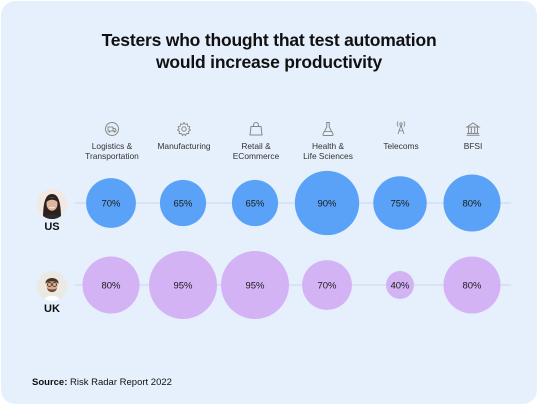 Image resolution: width=538 pixels, height=405 pixels. What do you see at coordinates (50, 382) in the screenshot?
I see `source-label: Source:` at bounding box center [50, 382].